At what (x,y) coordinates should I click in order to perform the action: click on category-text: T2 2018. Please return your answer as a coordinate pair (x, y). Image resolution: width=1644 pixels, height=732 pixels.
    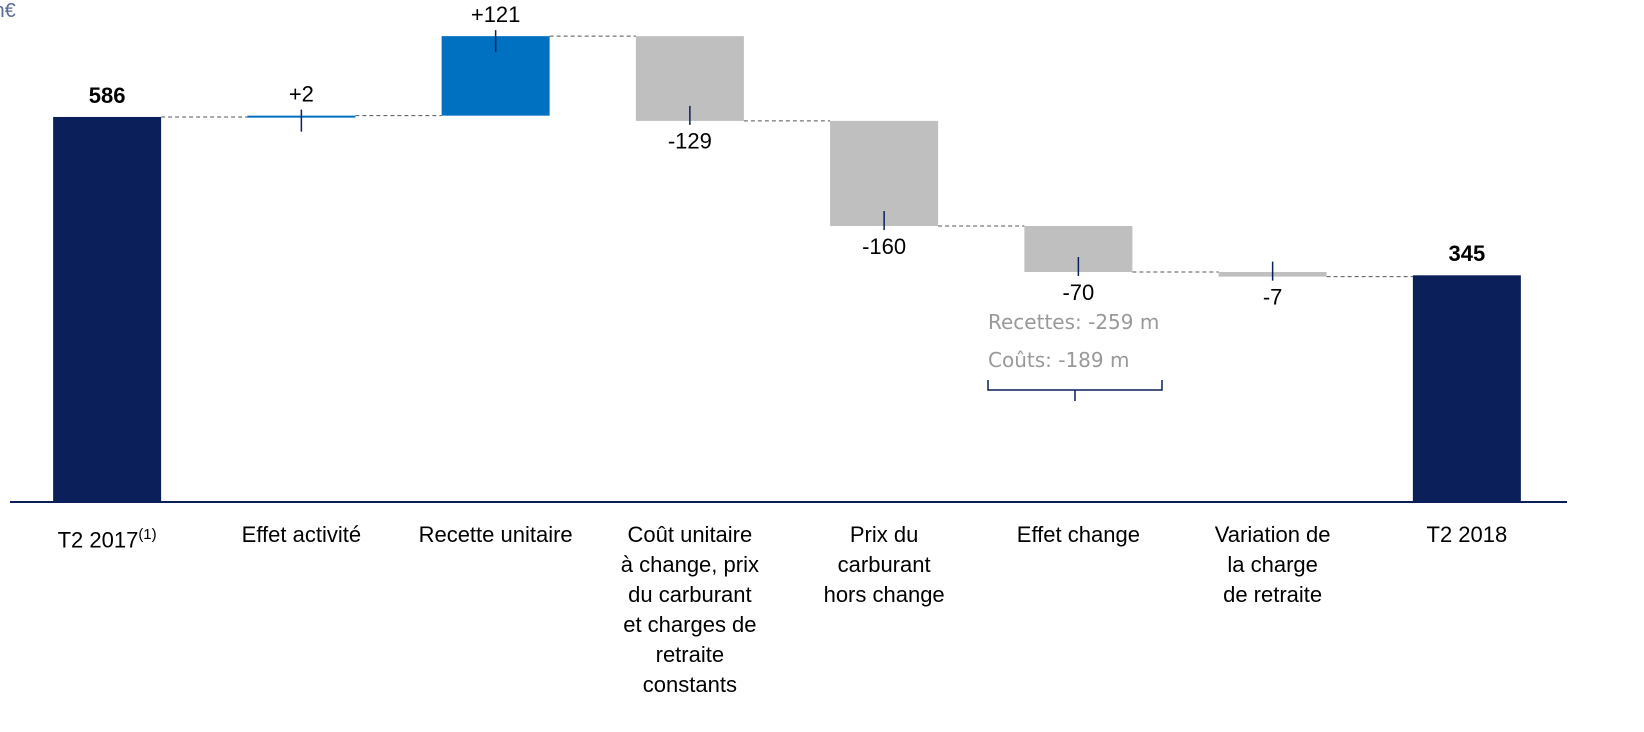
    Looking at the image, I should click on (1467, 534).